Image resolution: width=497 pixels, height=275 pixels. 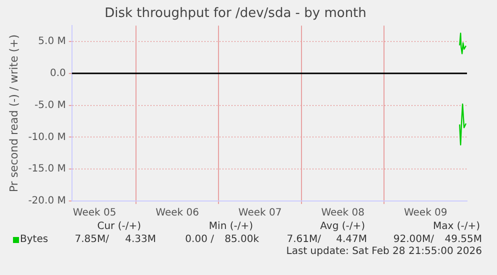 What do you see at coordinates (199, 239) in the screenshot?
I see `text: 0.00 /` at bounding box center [199, 239].